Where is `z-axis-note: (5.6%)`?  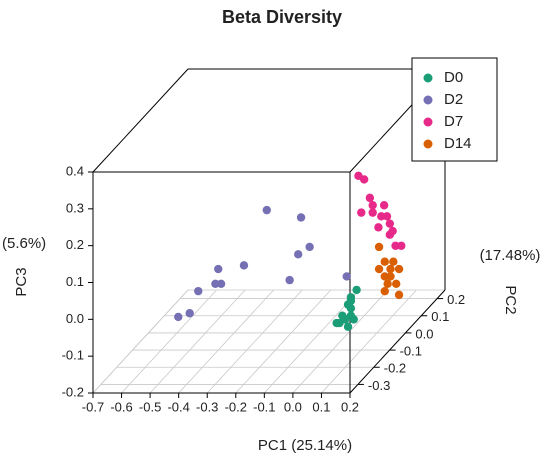 z-axis-note: (5.6%) is located at coordinates (24, 243).